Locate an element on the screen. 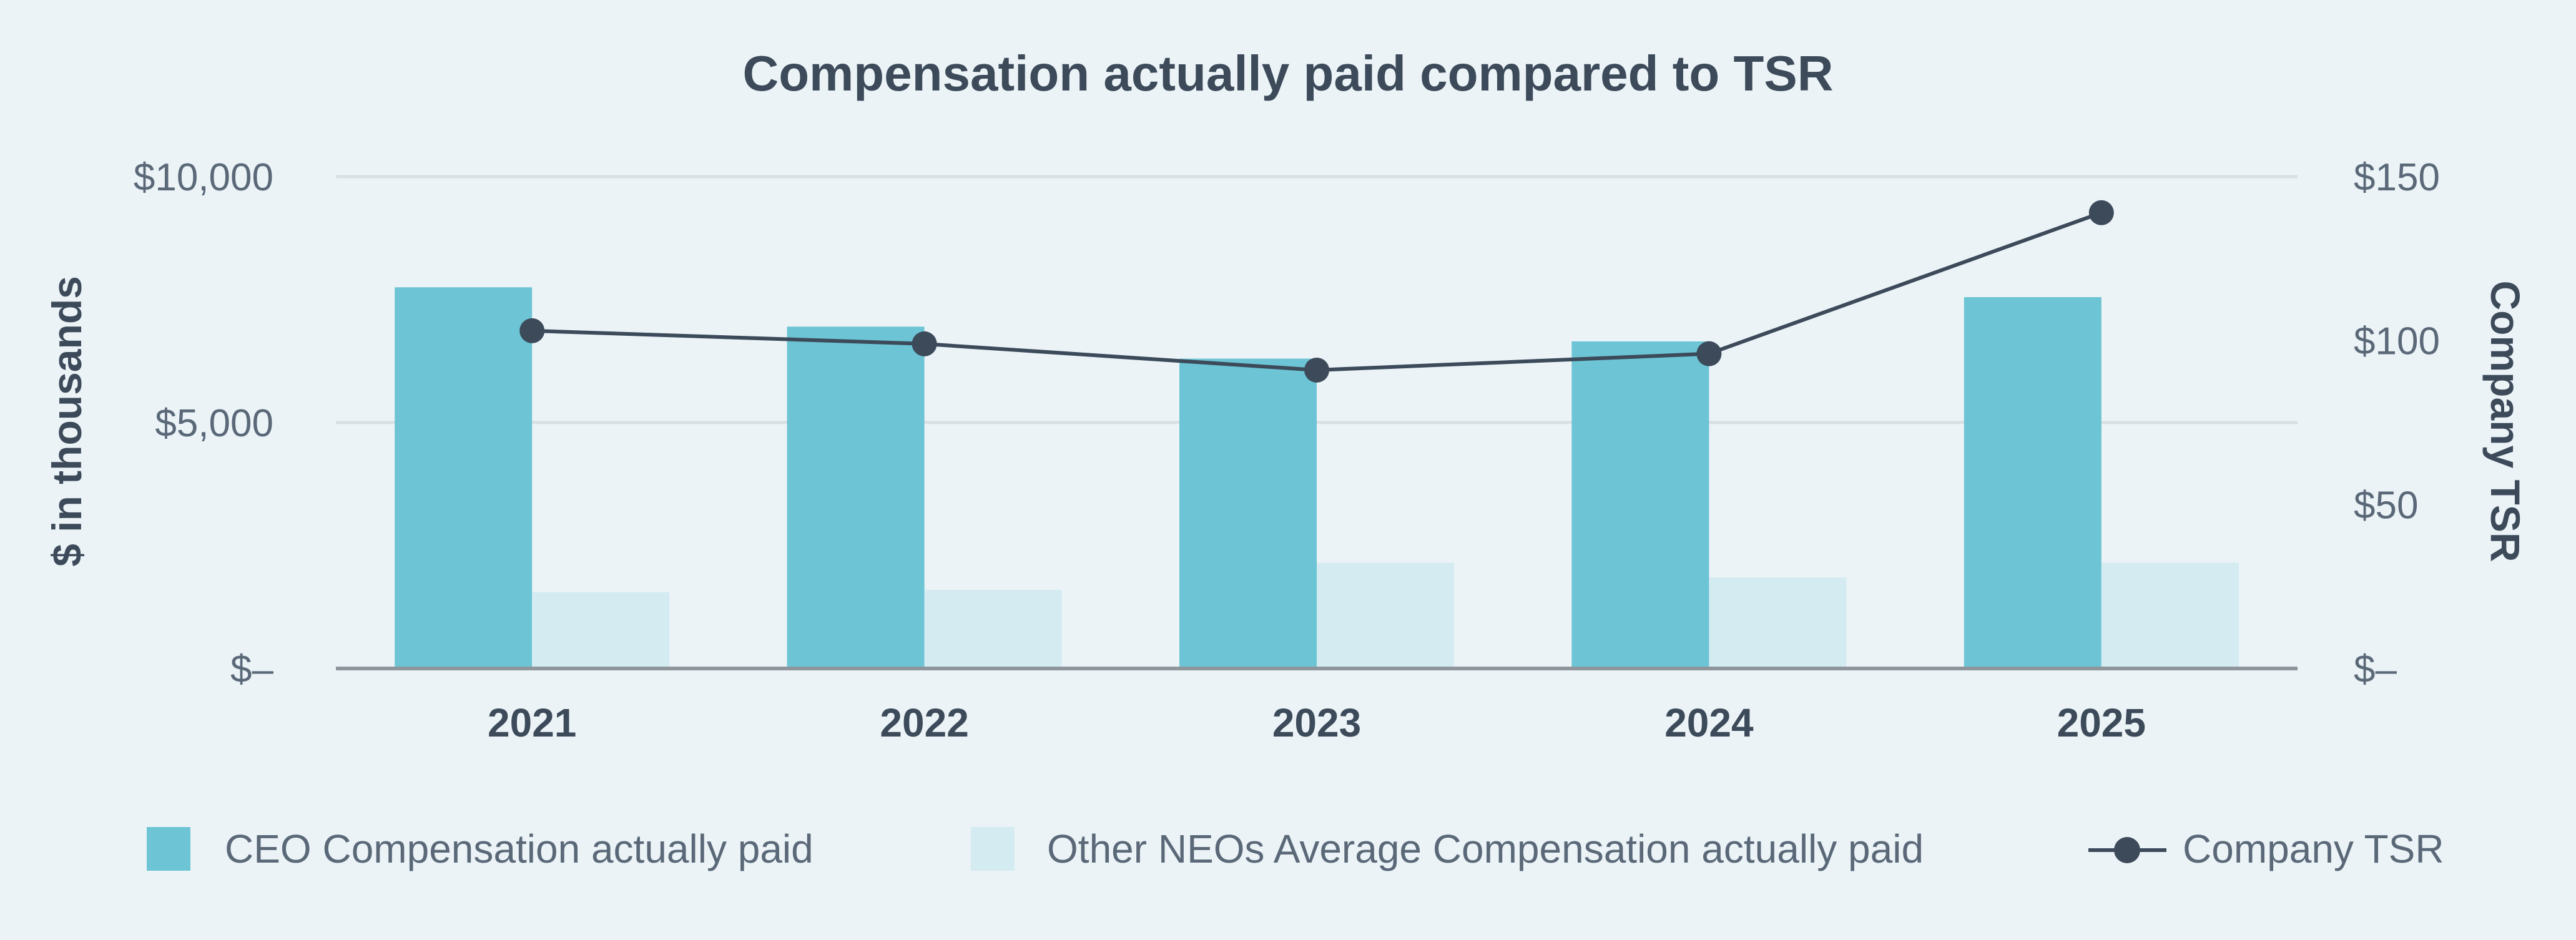 This screenshot has height=940, width=2576. tsr-line is located at coordinates (1317, 291).